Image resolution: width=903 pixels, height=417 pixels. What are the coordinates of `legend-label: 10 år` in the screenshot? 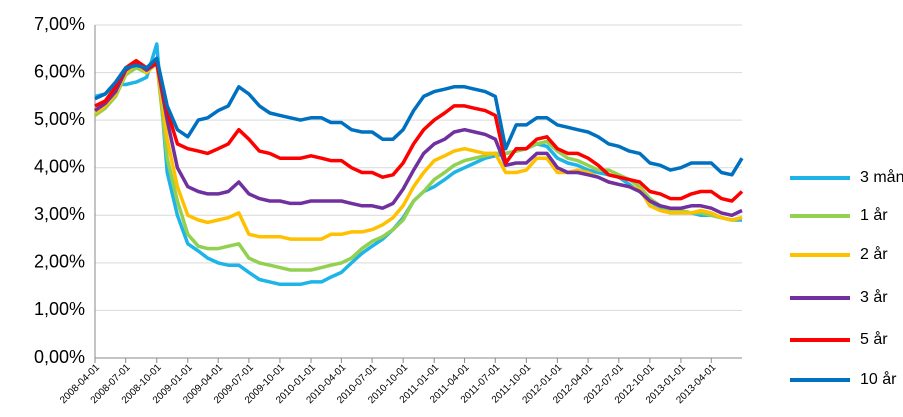 It's located at (878, 379).